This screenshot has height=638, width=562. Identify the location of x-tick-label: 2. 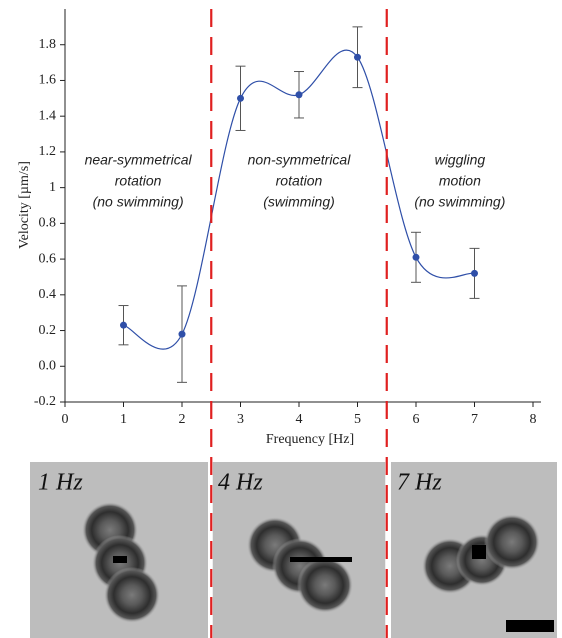
(182, 419).